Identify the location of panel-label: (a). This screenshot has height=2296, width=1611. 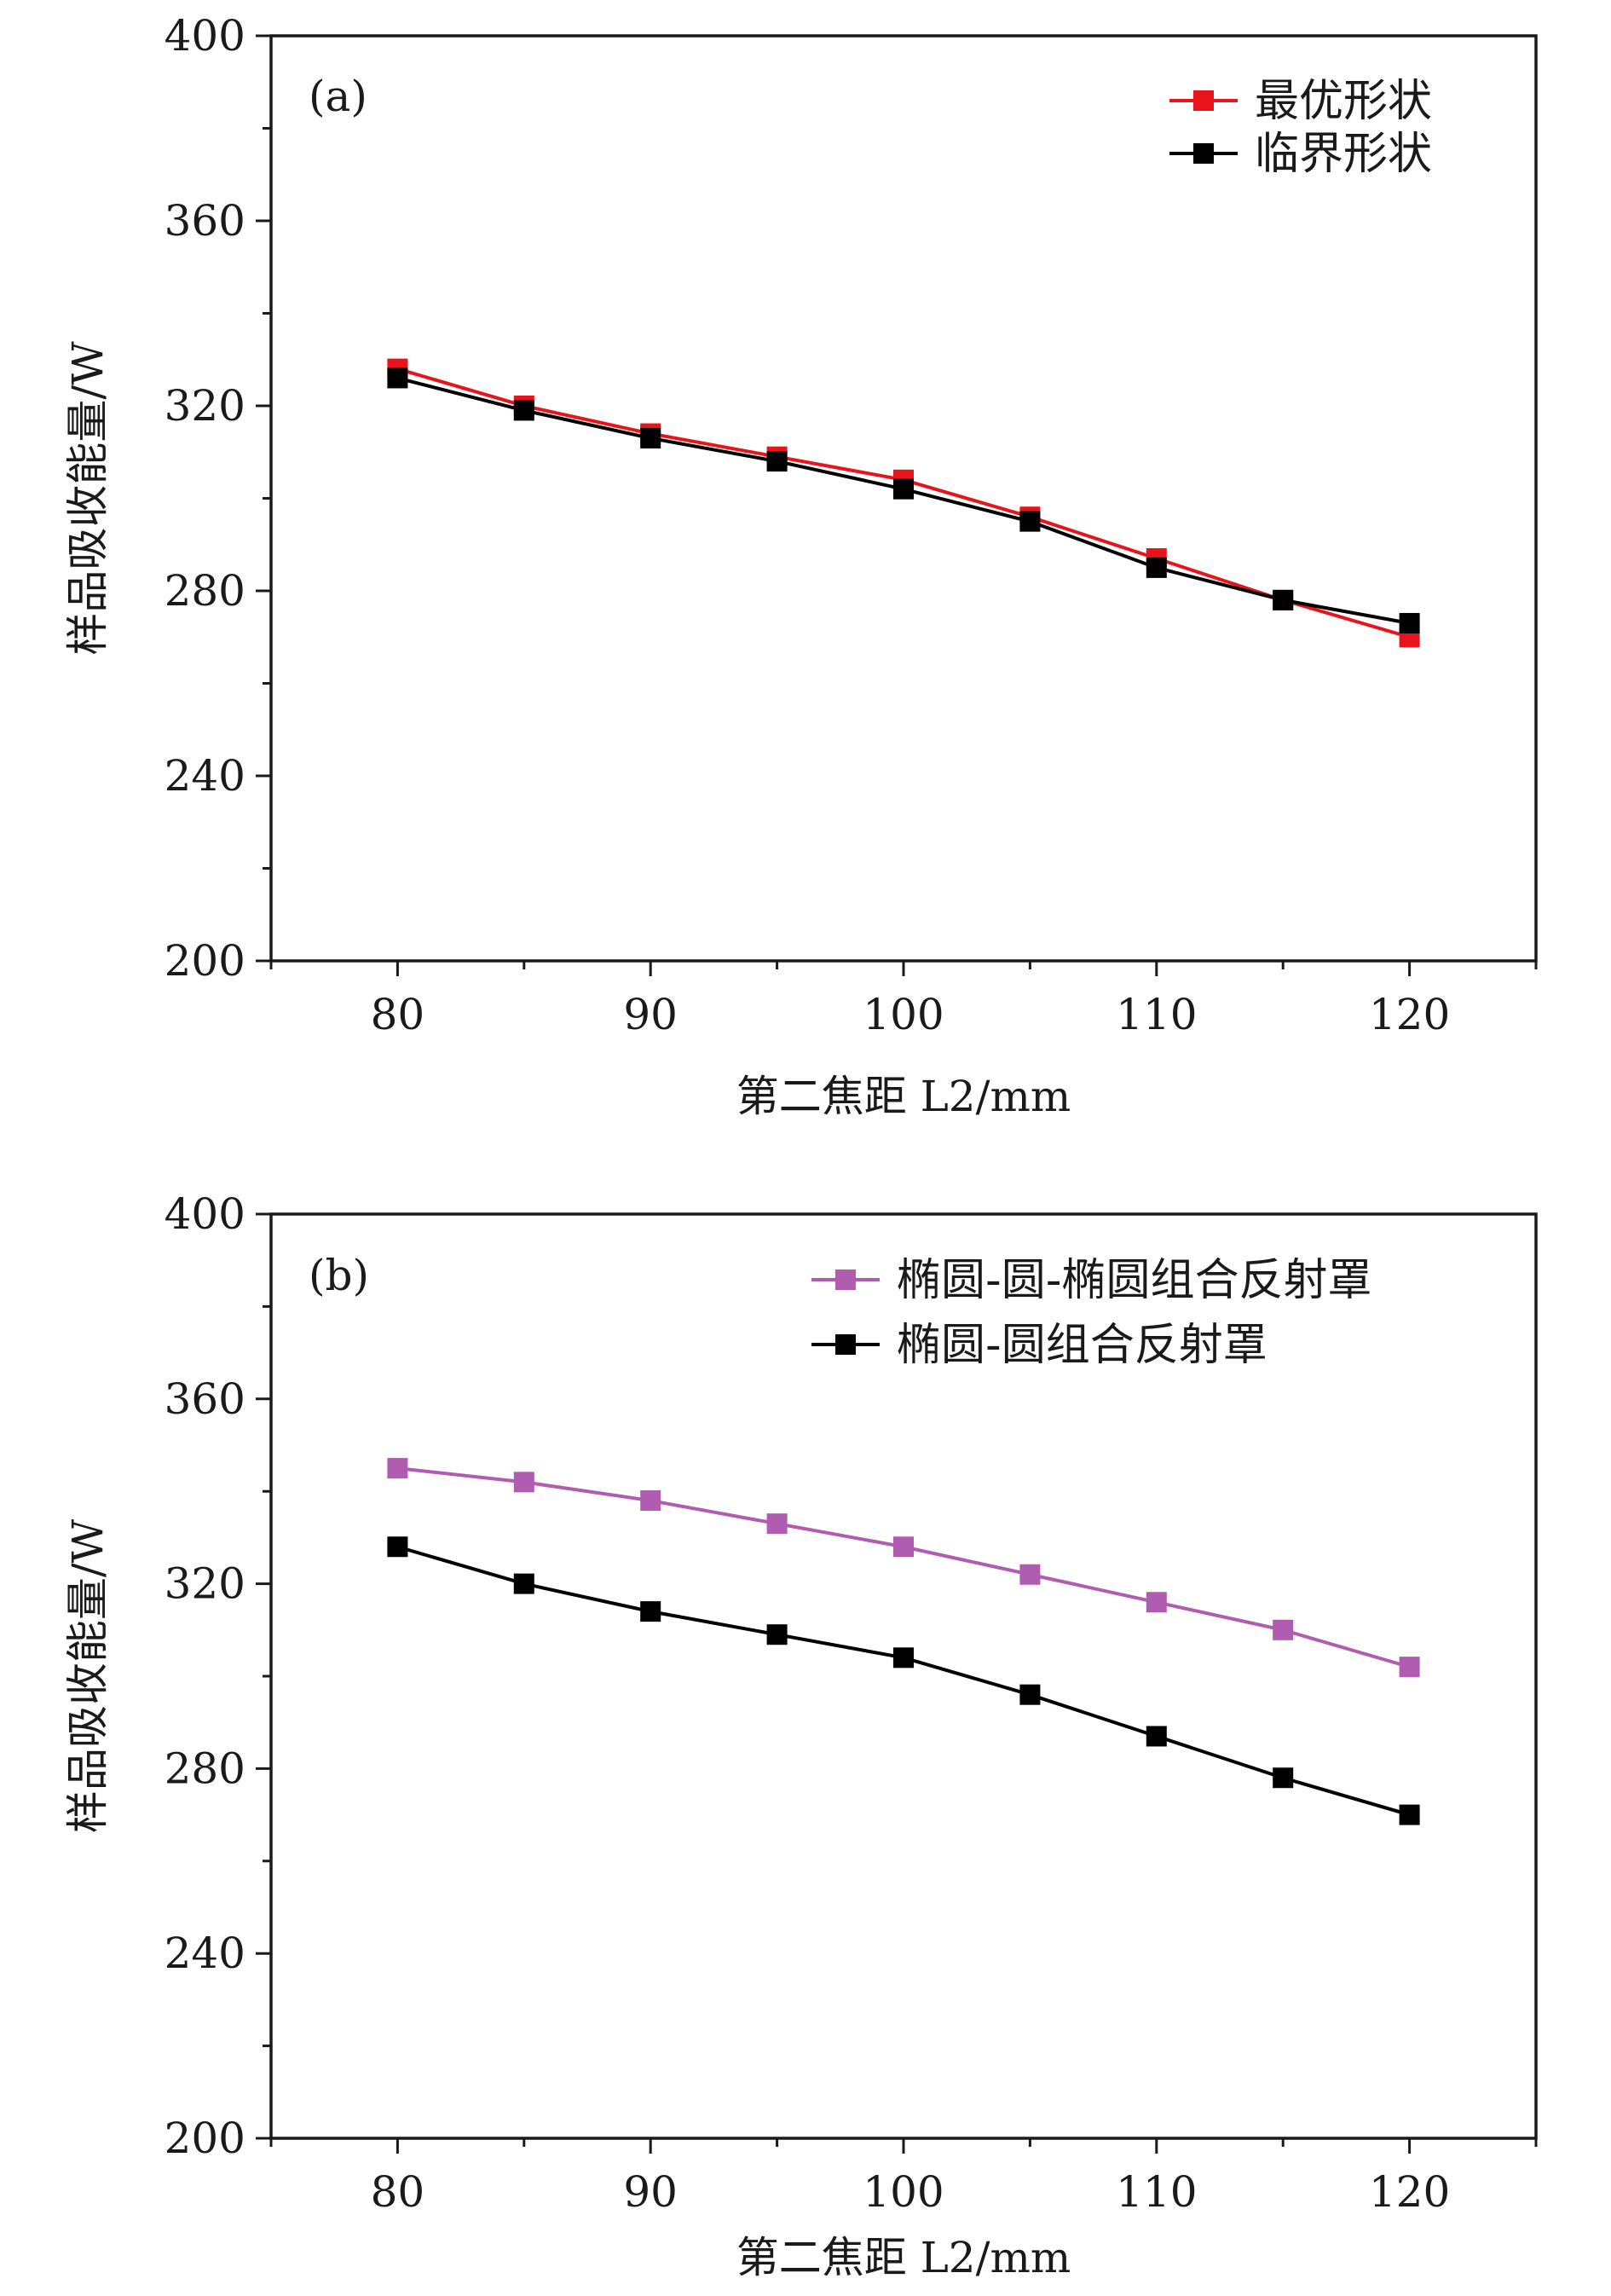
(338, 97).